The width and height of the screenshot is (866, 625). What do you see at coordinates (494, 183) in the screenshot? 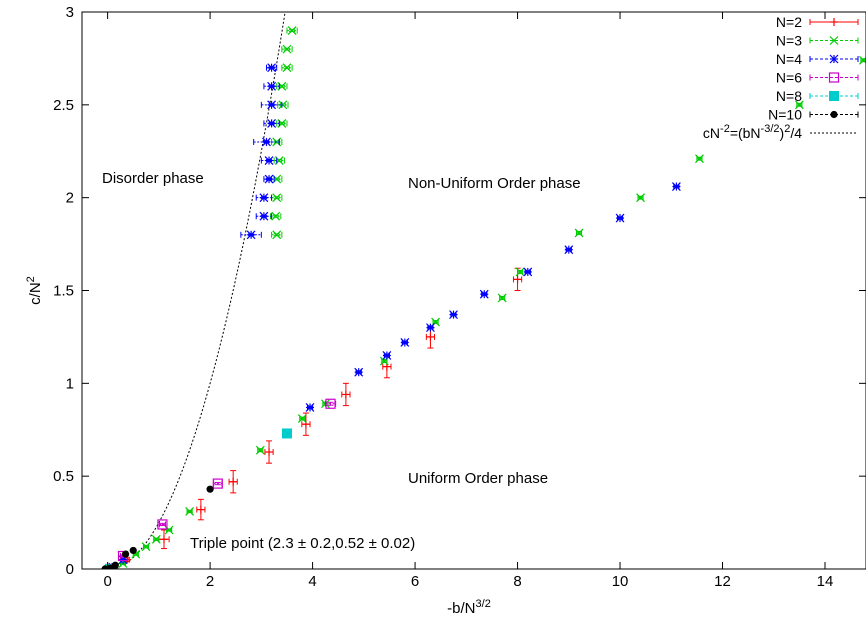
I see `annotation-nonuniform-phase: Non-Uniform Order phase` at bounding box center [494, 183].